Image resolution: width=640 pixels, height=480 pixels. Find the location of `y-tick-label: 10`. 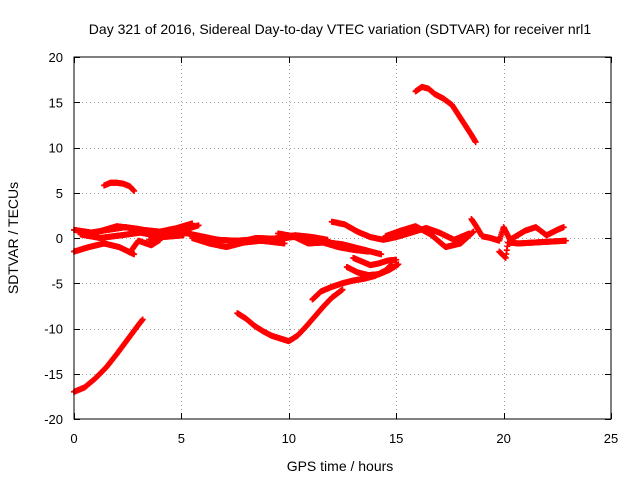

y-tick-label: 10 is located at coordinates (56, 148).